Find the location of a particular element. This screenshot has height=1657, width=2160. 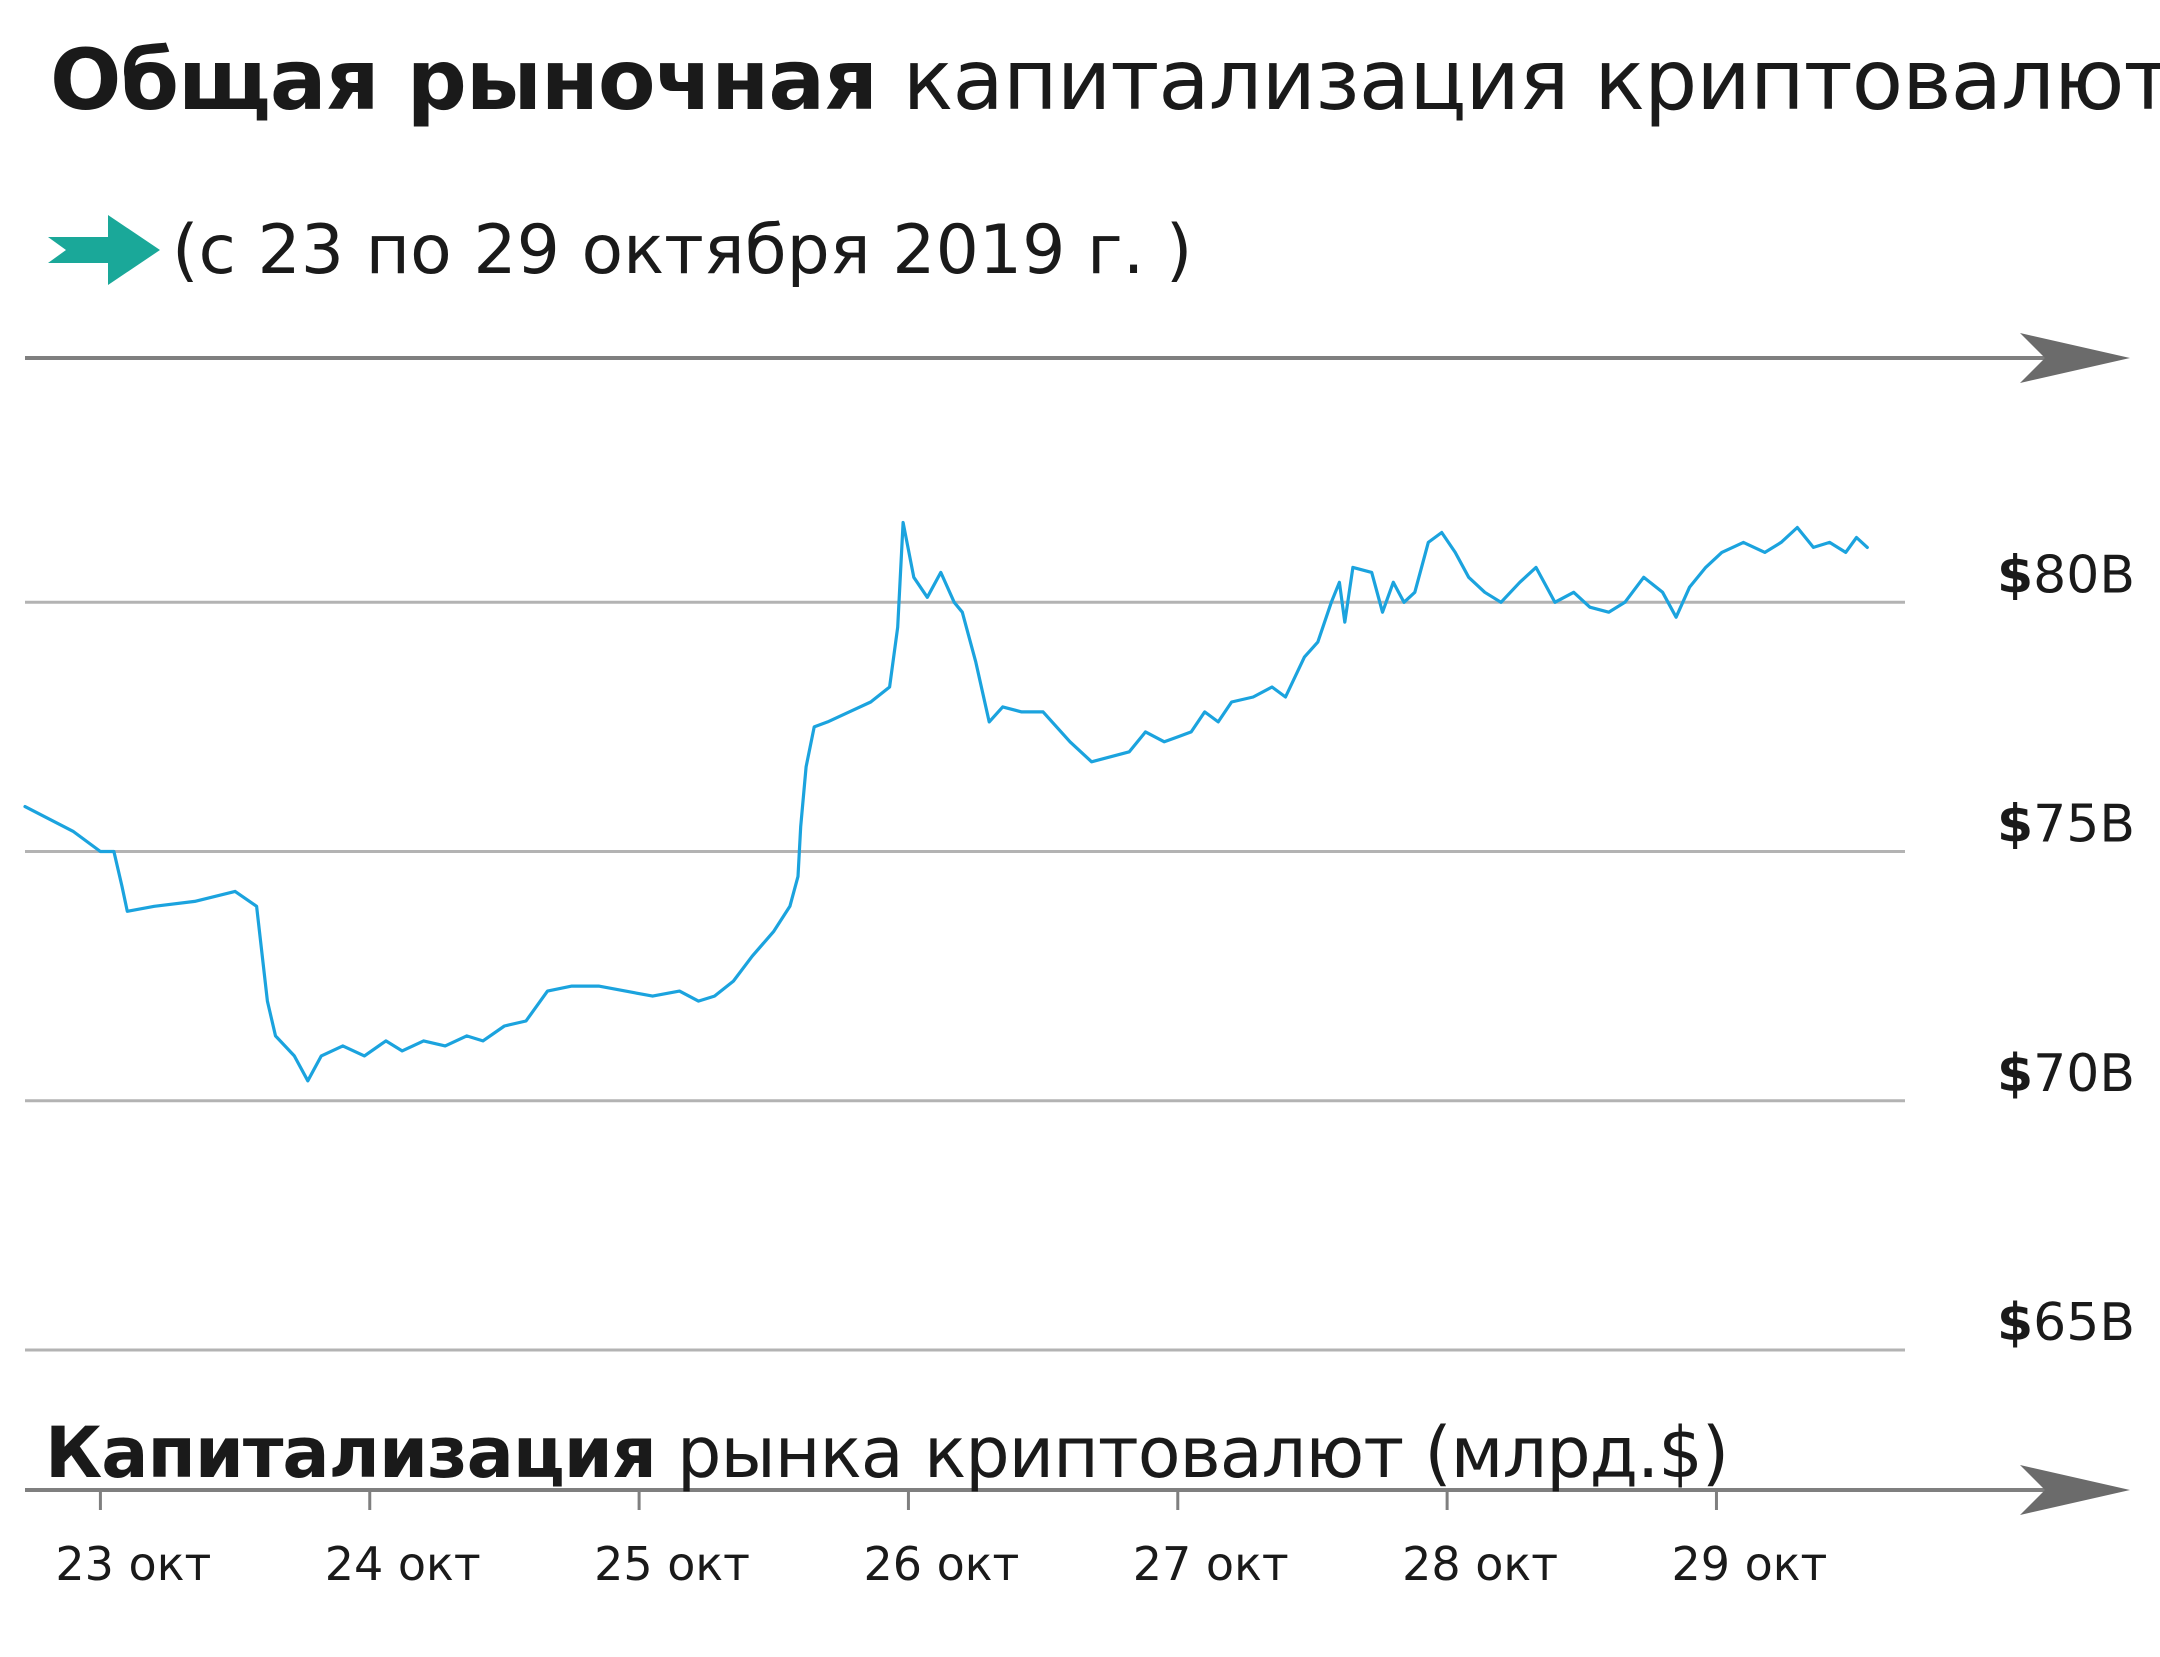

caption-bold: Капитализация is located at coordinates (351, 1453).